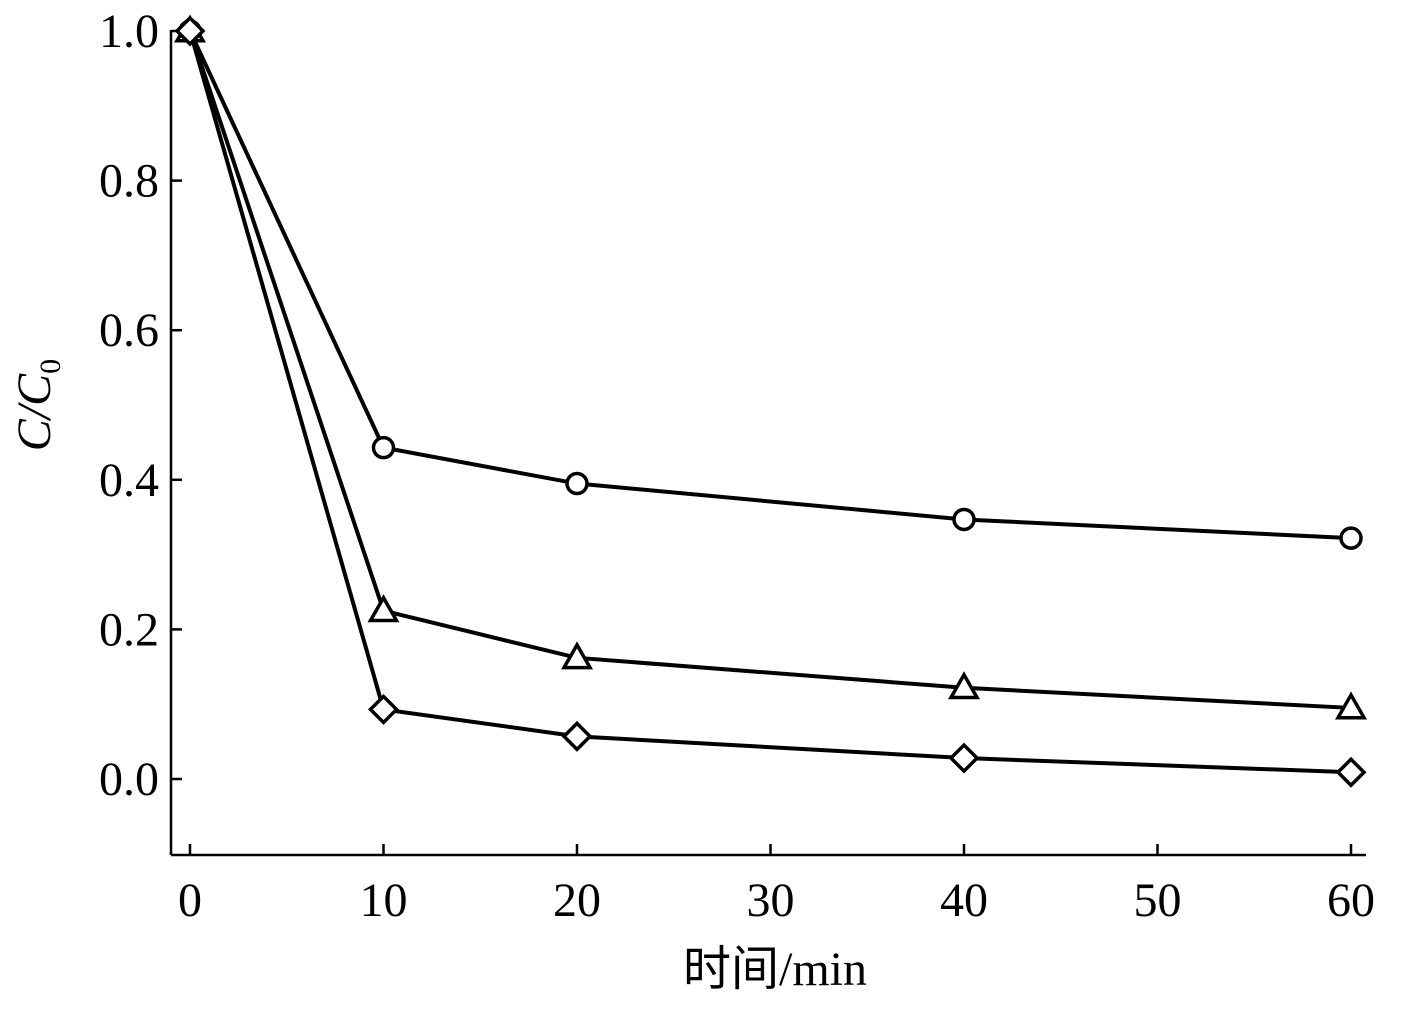 The width and height of the screenshot is (1412, 1034). What do you see at coordinates (140, 405) in the screenshot?
I see `y-ticks: 0.0 0.2 0.4 0.6 0.8 1.0` at bounding box center [140, 405].